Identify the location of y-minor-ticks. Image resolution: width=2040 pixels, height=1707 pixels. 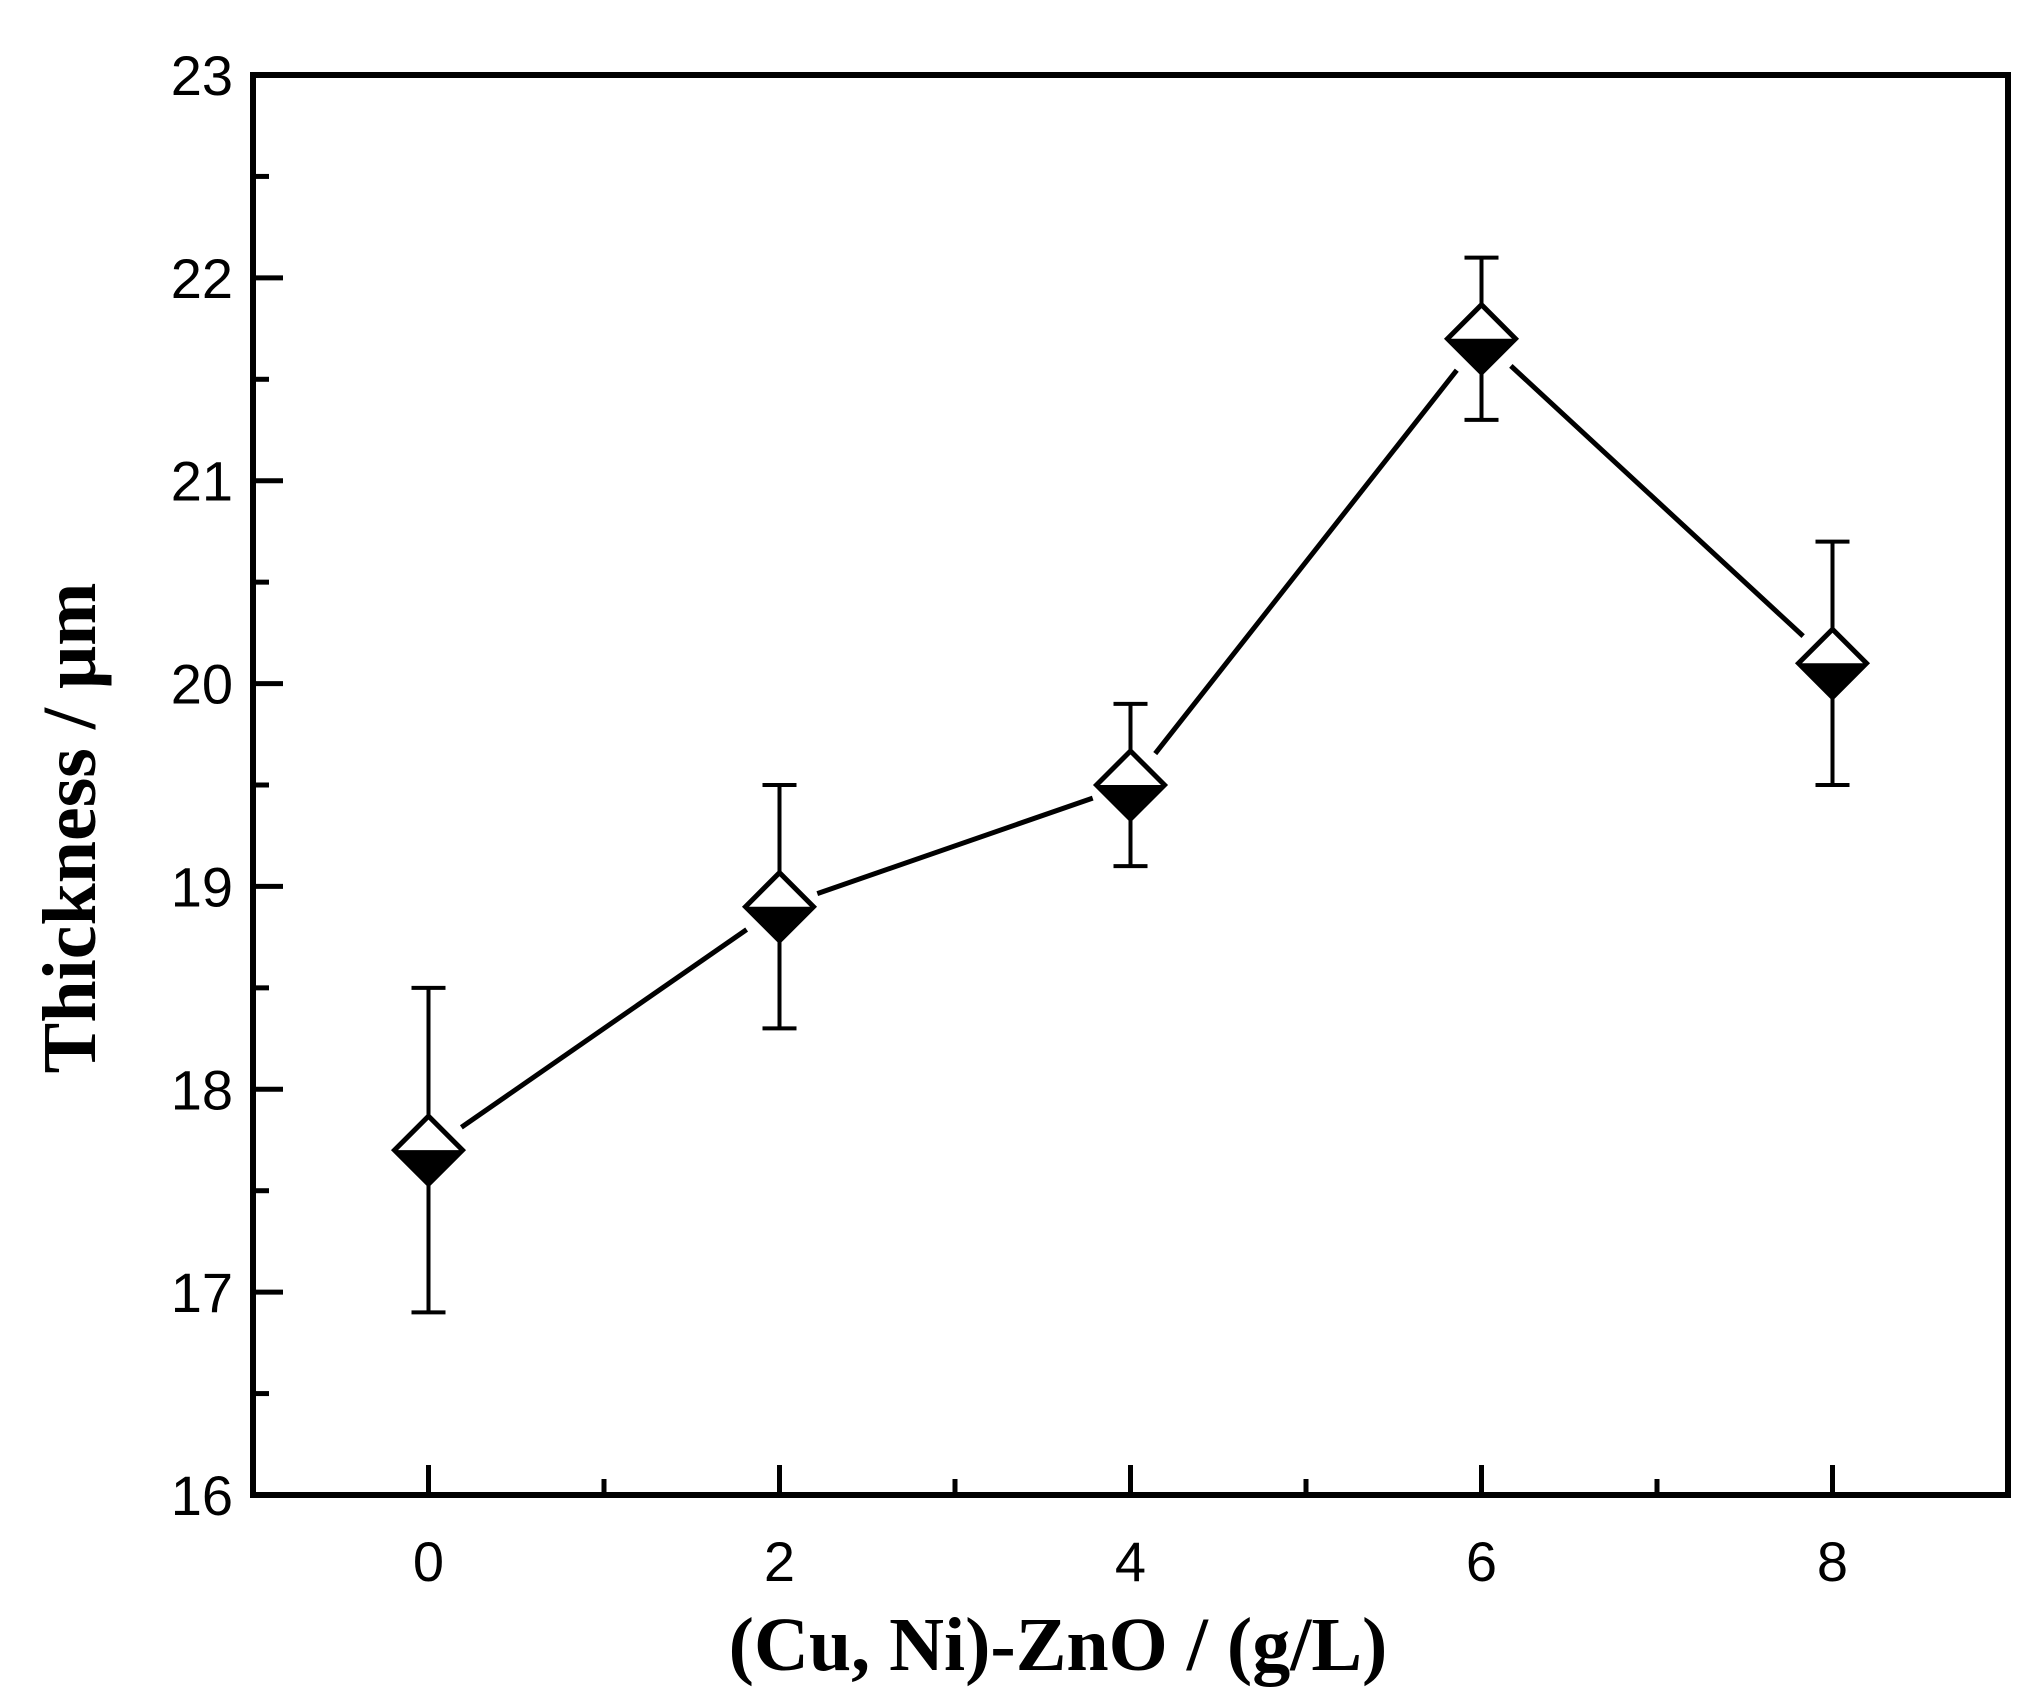
(261, 785).